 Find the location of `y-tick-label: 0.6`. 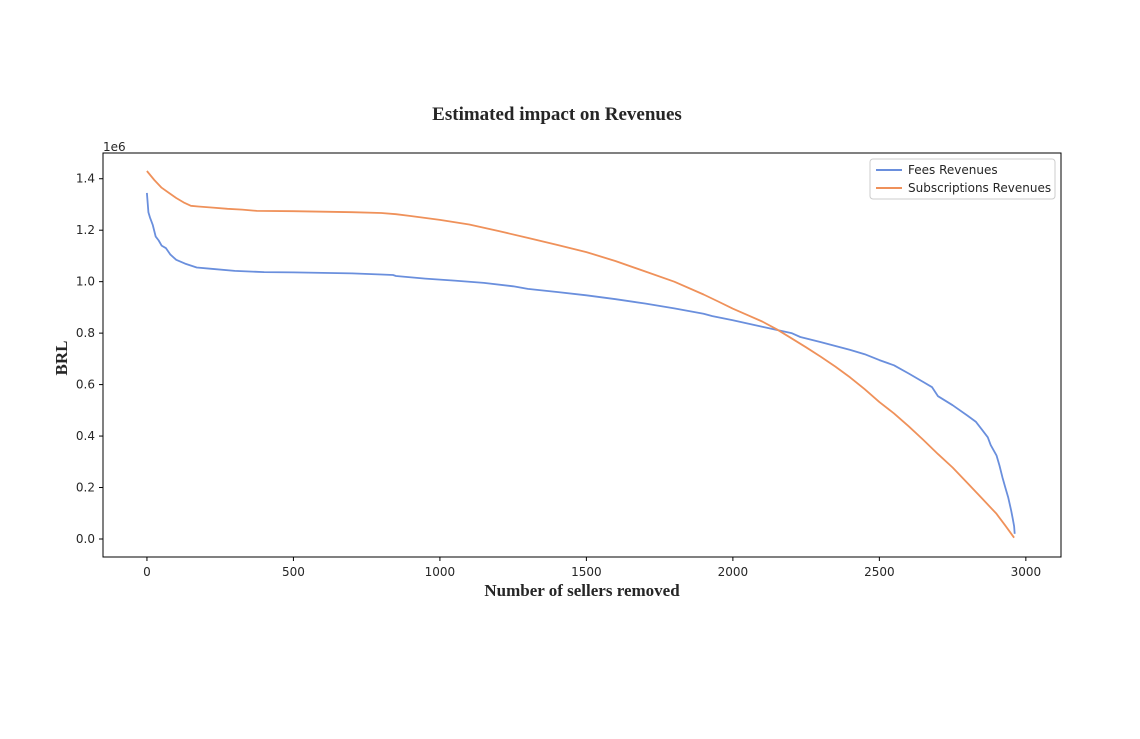

y-tick-label: 0.6 is located at coordinates (85, 385).